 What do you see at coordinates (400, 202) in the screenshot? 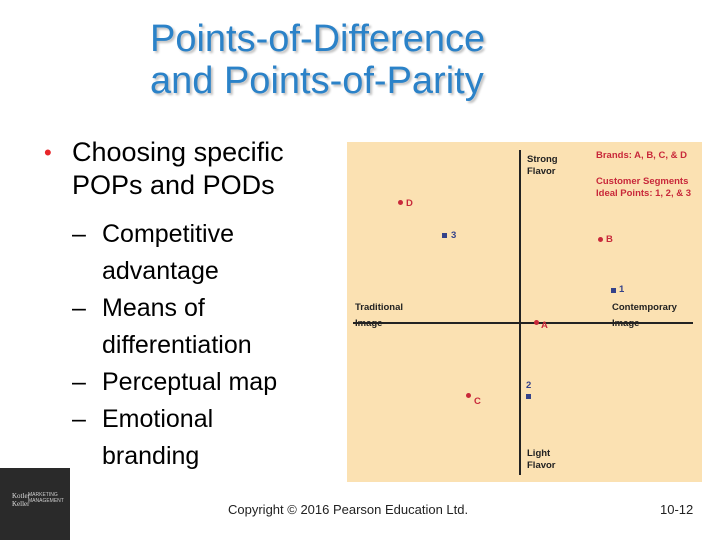
I see `brand-d-marker` at bounding box center [400, 202].